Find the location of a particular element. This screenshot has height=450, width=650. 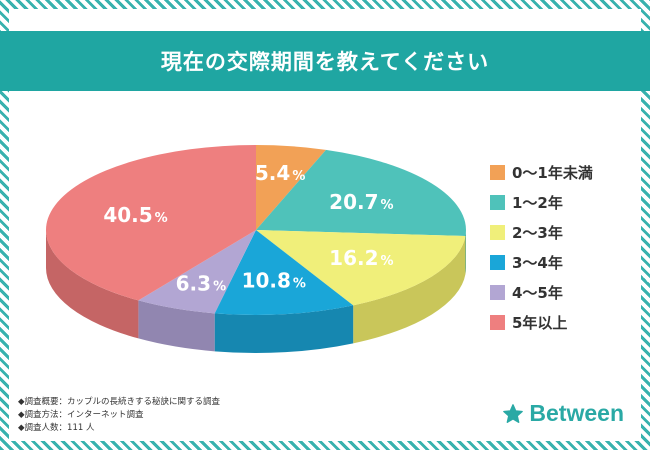

legend: 0〜1年未満 1〜2年 2〜3年 3〜4年 4〜5年 5年以上 is located at coordinates (541, 248).